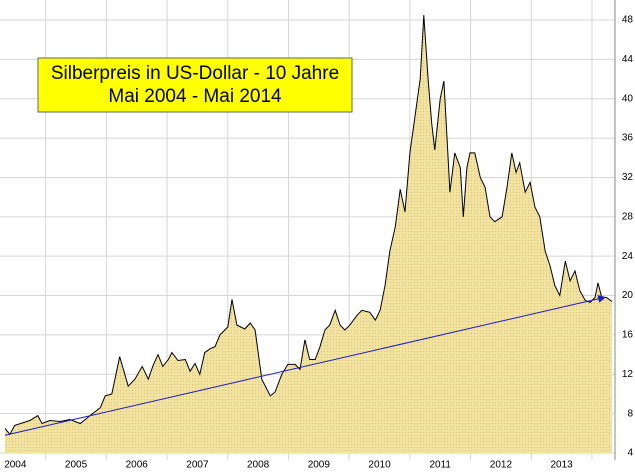  I want to click on x-tick-label: 2011, so click(440, 465).